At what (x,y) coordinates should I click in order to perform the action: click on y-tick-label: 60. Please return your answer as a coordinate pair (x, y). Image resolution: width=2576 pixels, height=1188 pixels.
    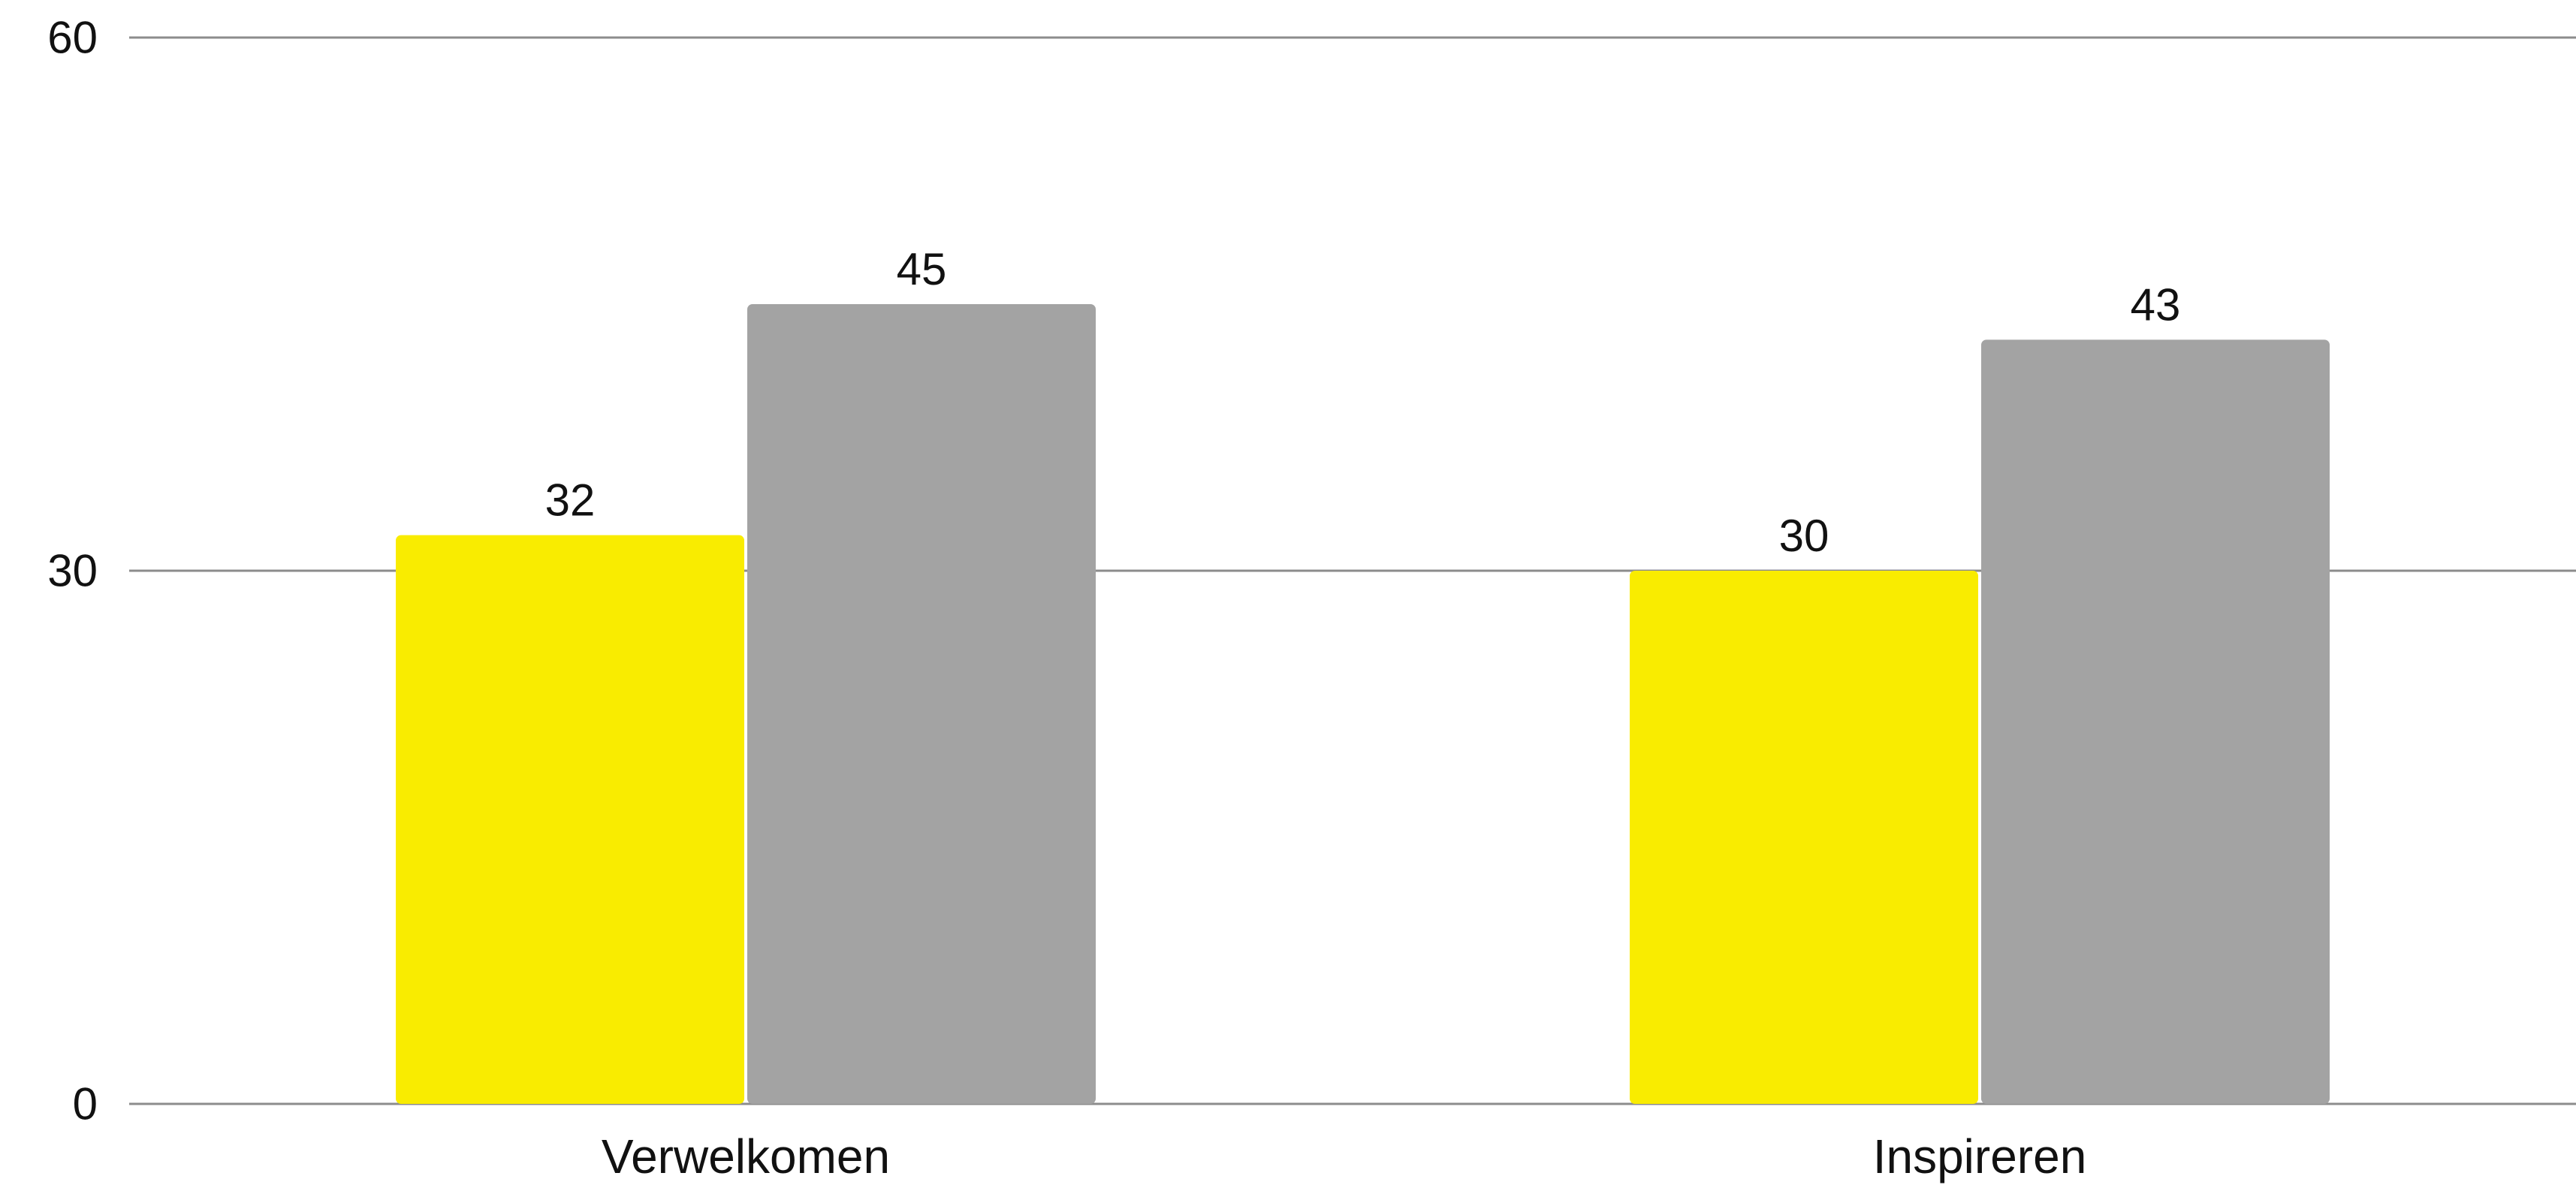
    Looking at the image, I should click on (73, 38).